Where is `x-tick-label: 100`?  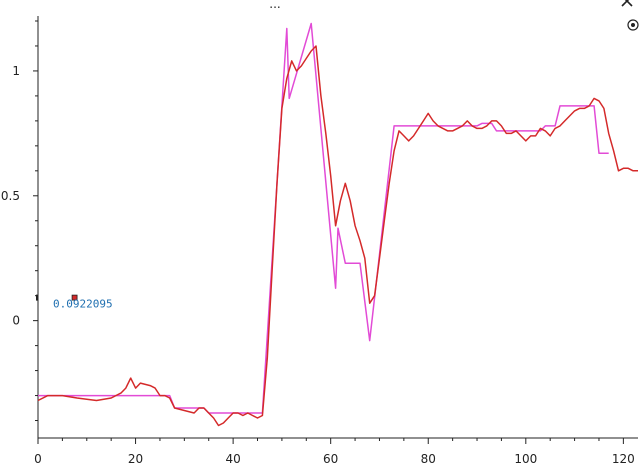 x-tick-label: 100 is located at coordinates (525, 459).